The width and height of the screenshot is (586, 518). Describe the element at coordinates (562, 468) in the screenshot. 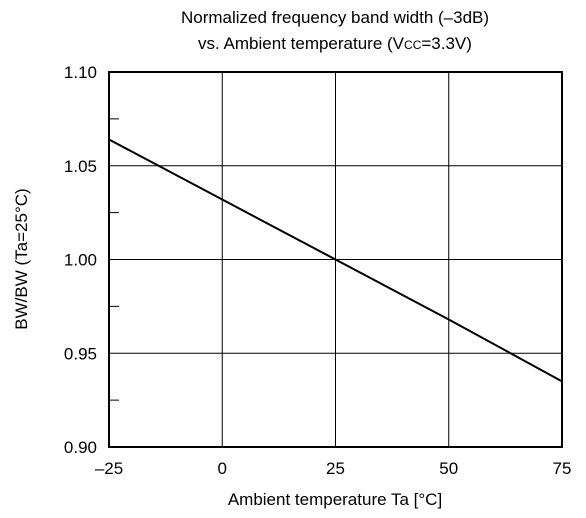

I see `x-tick-label: 75` at that location.